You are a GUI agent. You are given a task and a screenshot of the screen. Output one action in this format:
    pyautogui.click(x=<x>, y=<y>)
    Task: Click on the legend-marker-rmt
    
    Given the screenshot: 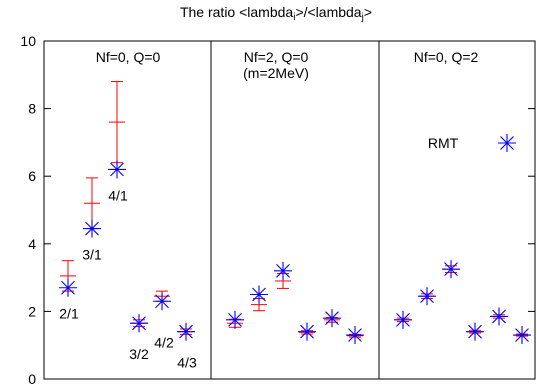 What is the action you would take?
    pyautogui.click(x=507, y=143)
    